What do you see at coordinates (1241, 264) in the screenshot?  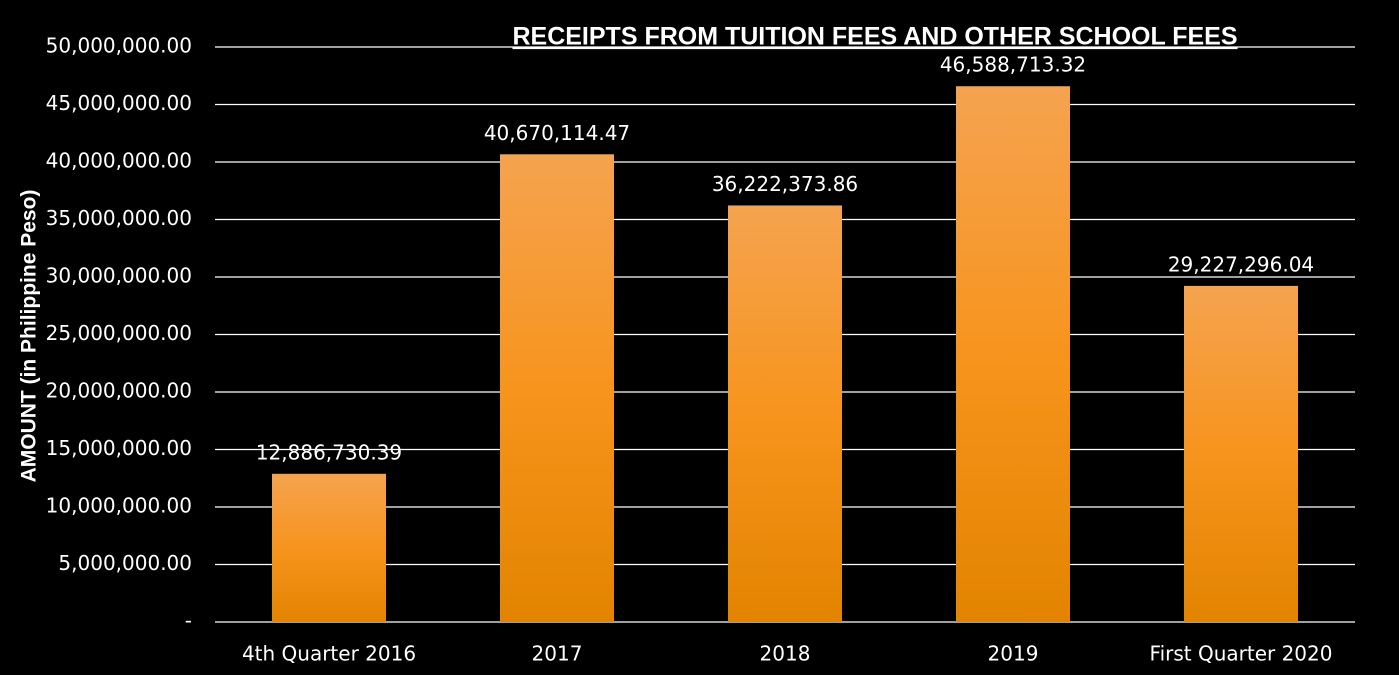 I see `data-label: 29,227,296.04` at bounding box center [1241, 264].